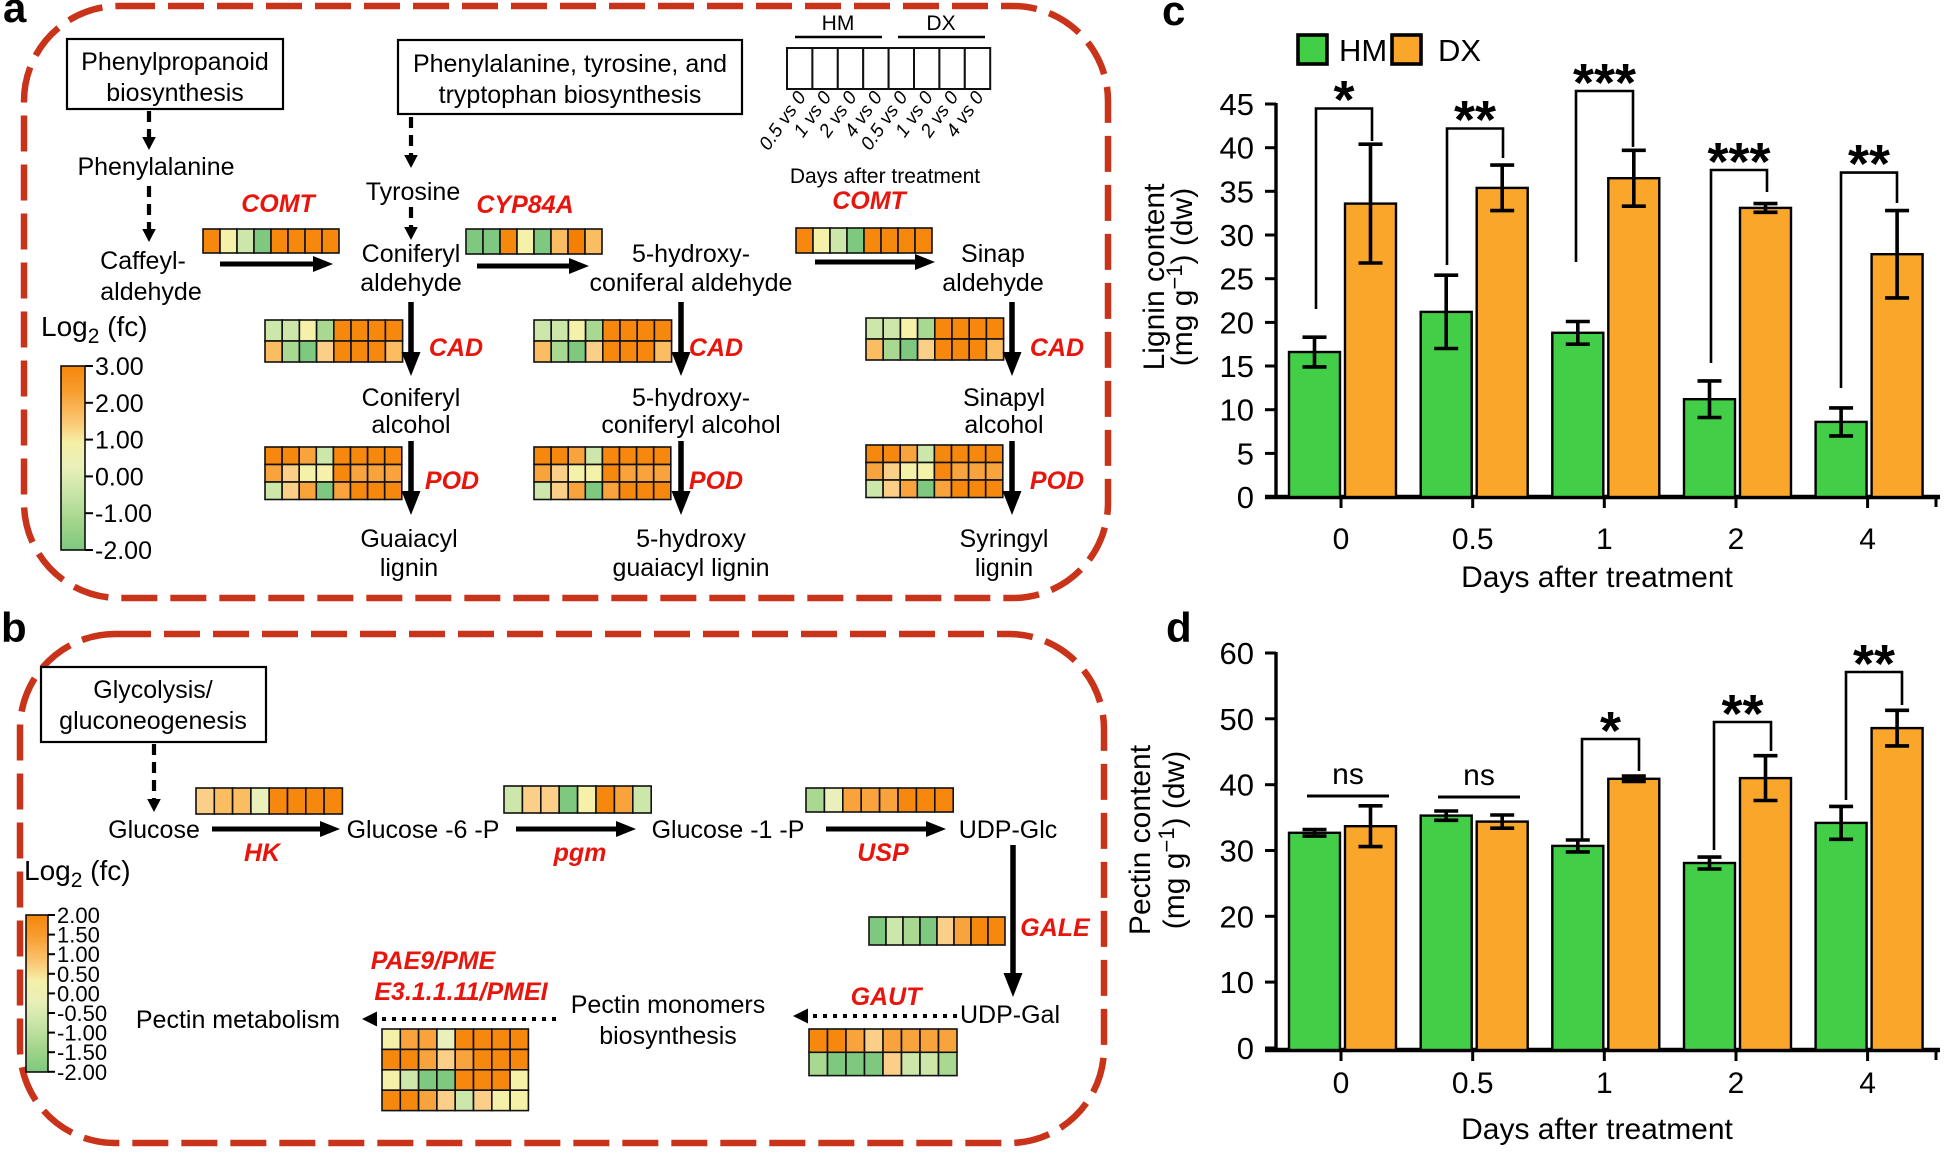 The image size is (1944, 1153). Describe the element at coordinates (1140, 839) in the screenshot. I see `svg-text: Pectin content` at that location.